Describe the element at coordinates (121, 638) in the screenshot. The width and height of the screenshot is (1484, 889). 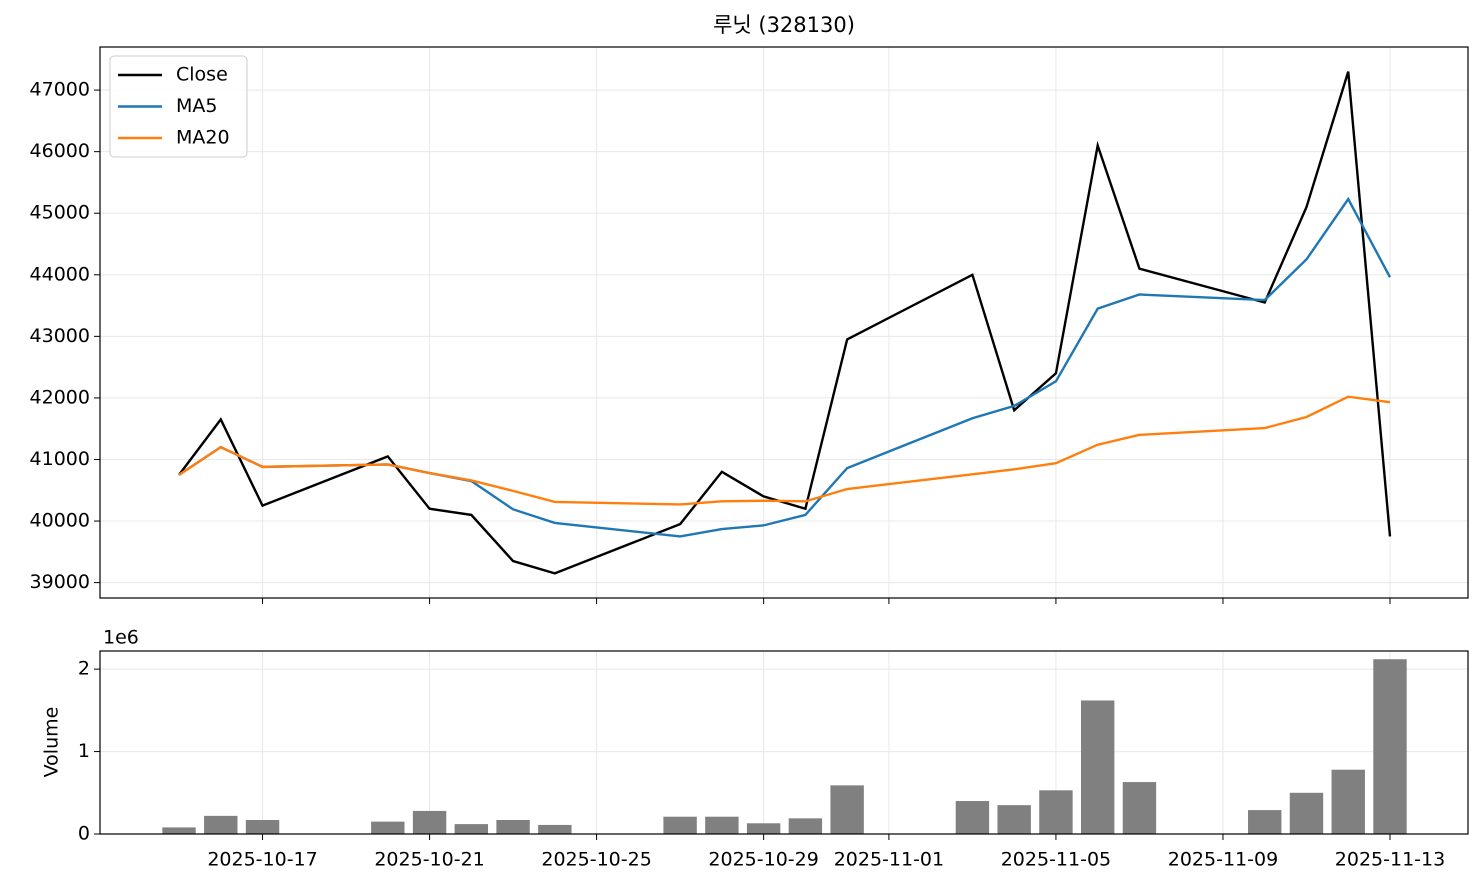
I see `offset-label: 1e6` at that location.